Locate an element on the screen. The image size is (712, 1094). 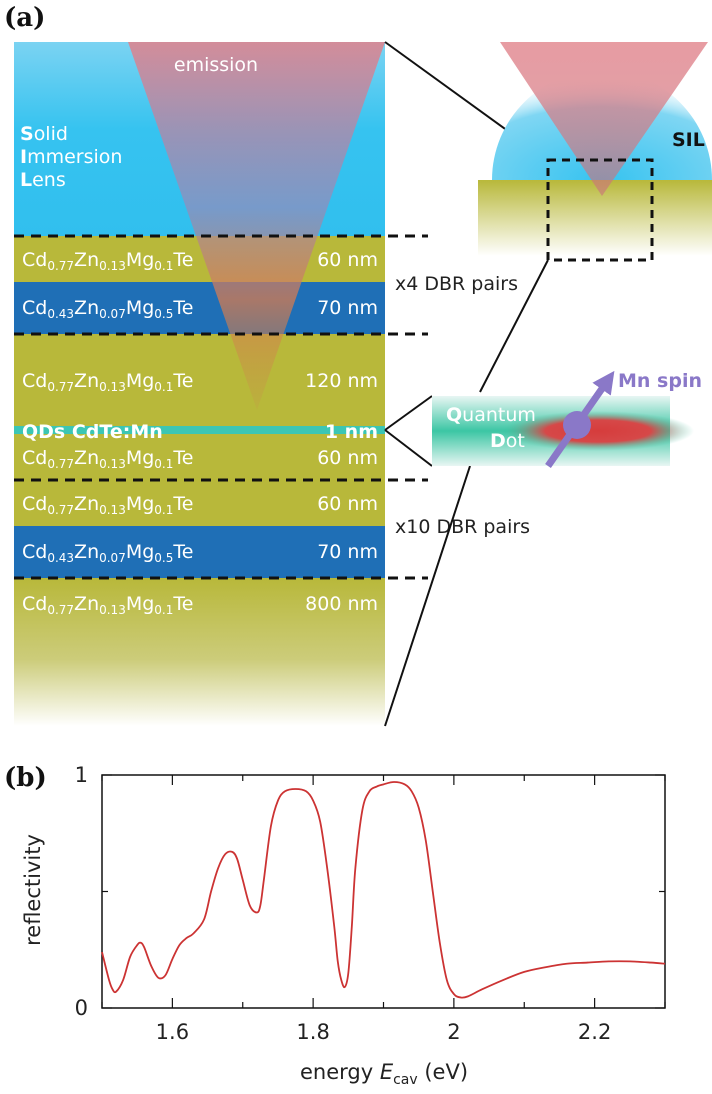
x-tick-label: 1.8 is located at coordinates (312, 1032).